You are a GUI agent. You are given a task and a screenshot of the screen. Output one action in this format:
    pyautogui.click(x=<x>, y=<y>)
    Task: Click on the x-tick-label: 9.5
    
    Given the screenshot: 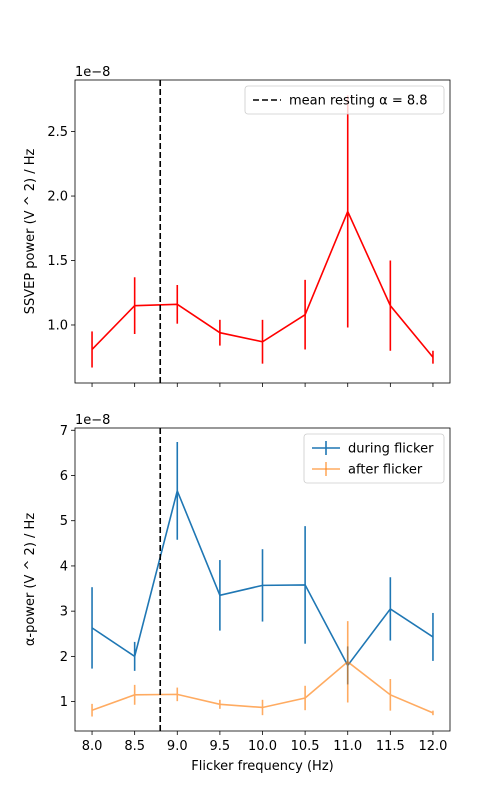 What is the action you would take?
    pyautogui.click(x=220, y=746)
    